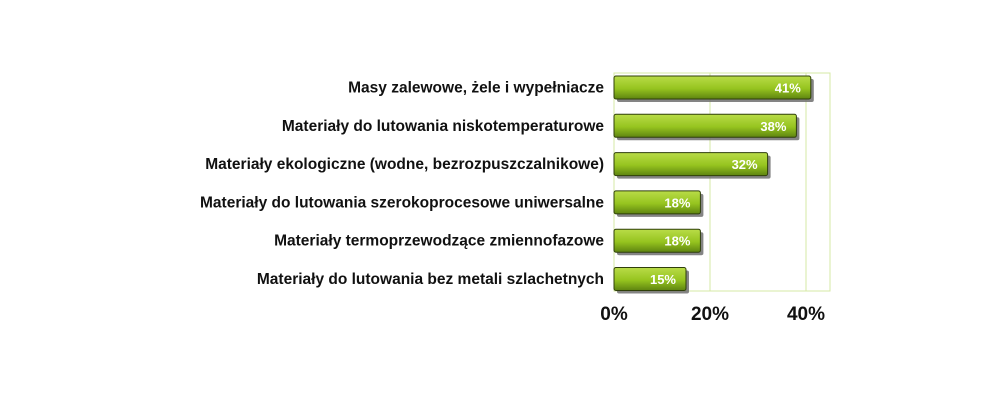 The width and height of the screenshot is (1000, 405). I want to click on bar-series: 41% 38% 32% 18% 18% 15%, so click(713, 184).